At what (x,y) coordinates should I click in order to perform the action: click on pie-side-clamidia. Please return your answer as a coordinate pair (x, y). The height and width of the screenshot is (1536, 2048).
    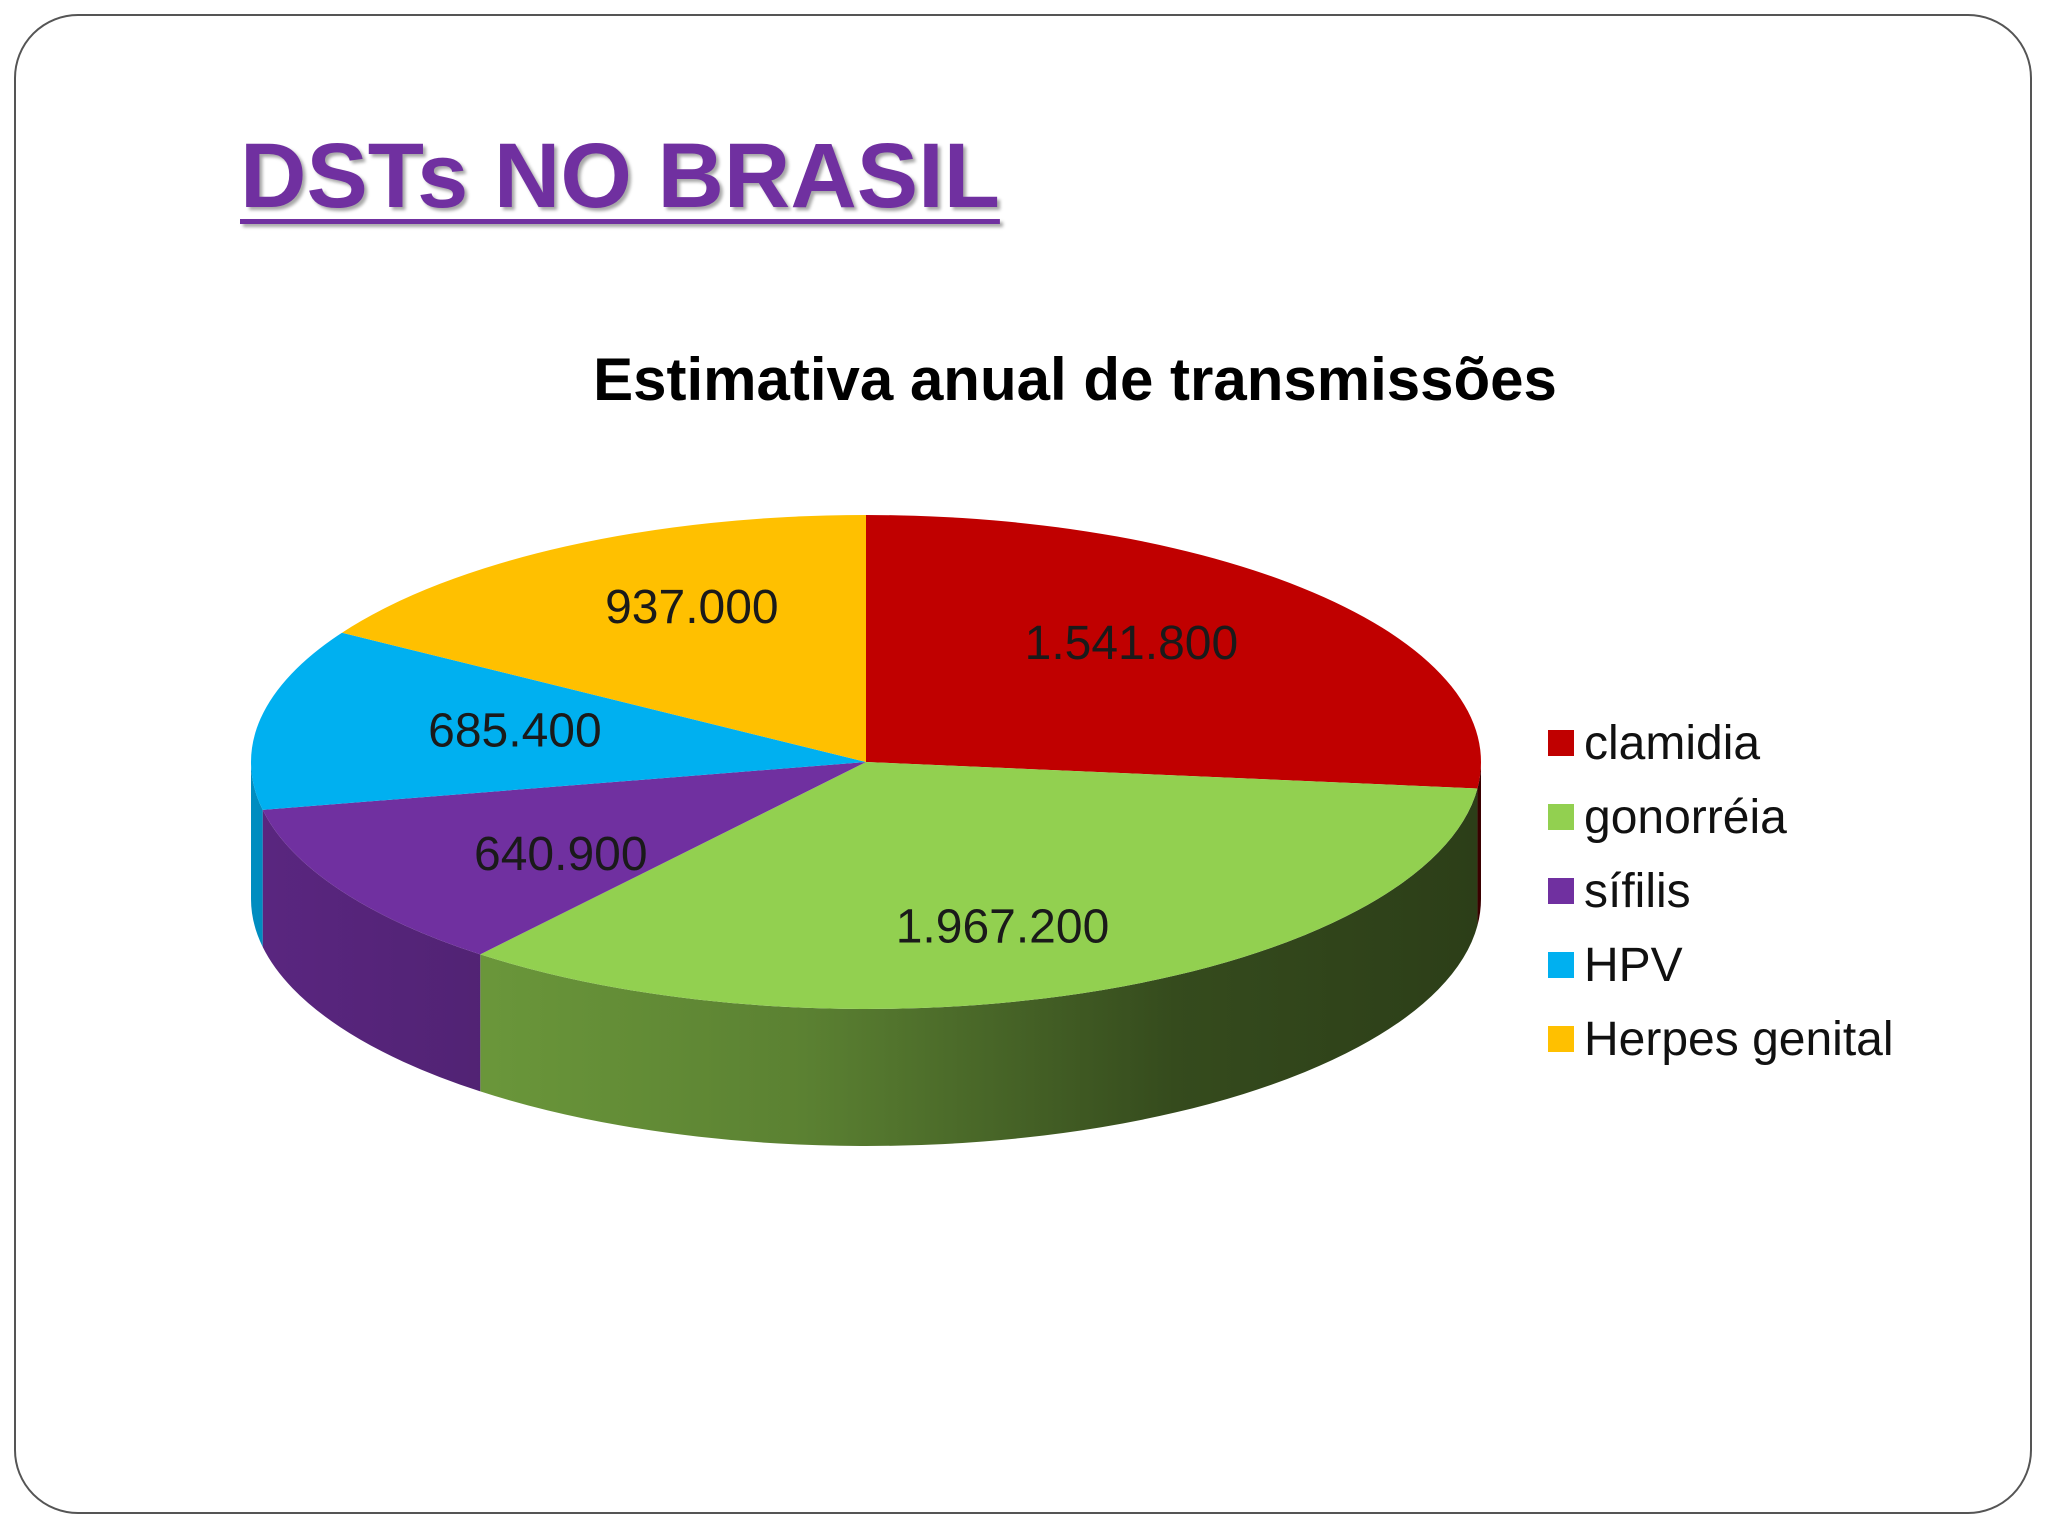
    Looking at the image, I should click on (1479, 844).